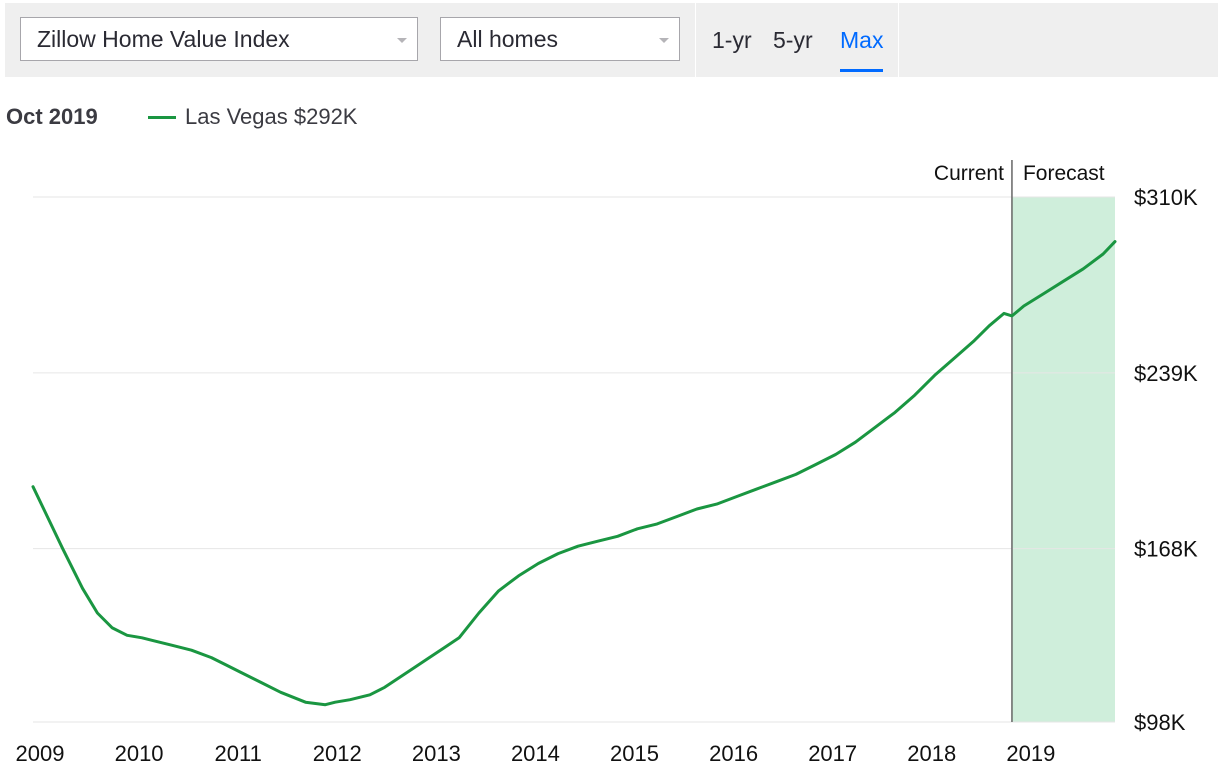 The image size is (1227, 779). I want to click on range-tab-5yr: 5-yr, so click(793, 40).